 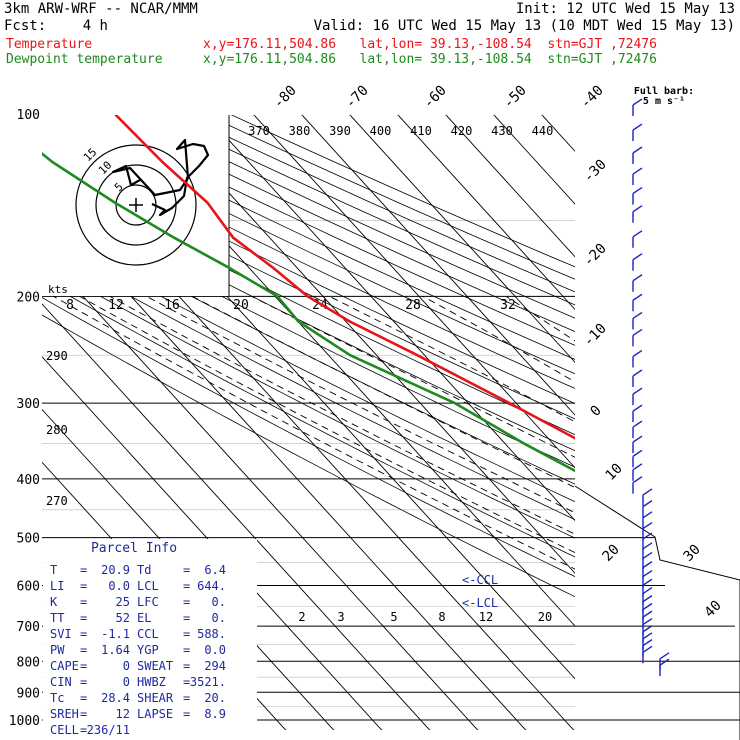 What do you see at coordinates (115, 634) in the screenshot?
I see `parcel-value: -1.1` at bounding box center [115, 634].